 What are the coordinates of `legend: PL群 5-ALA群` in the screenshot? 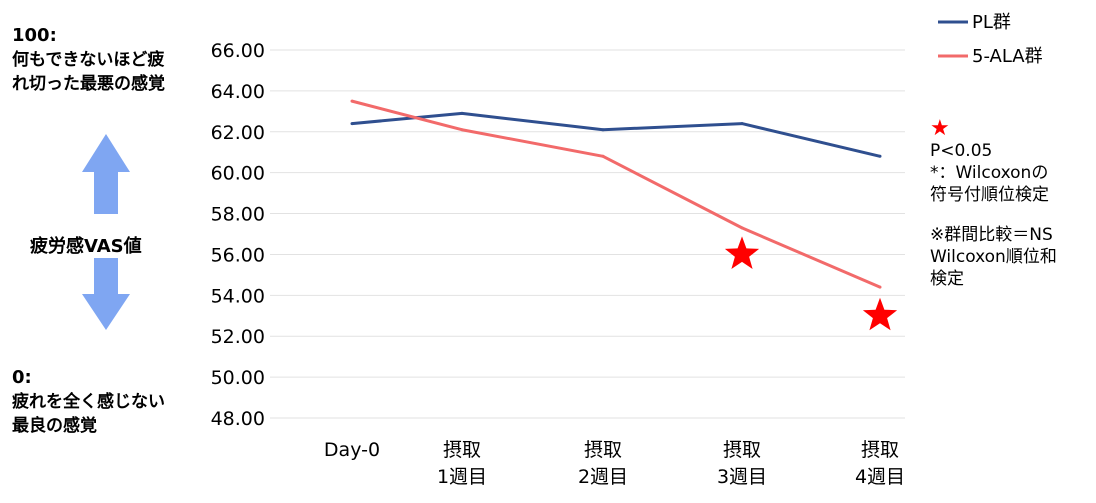 It's located at (990, 39).